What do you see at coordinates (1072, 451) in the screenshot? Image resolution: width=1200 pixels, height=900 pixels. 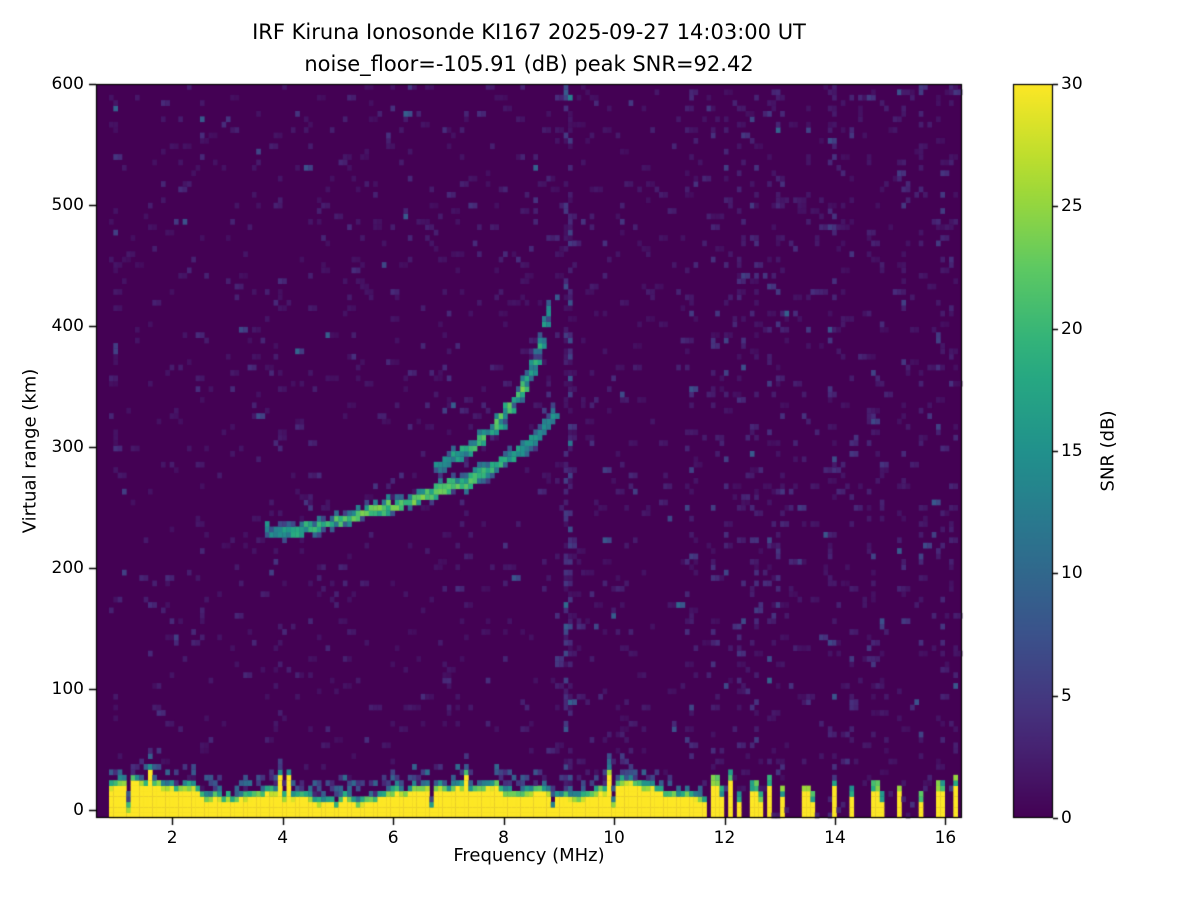 I see `colorbar-tick-label: 15` at bounding box center [1072, 451].